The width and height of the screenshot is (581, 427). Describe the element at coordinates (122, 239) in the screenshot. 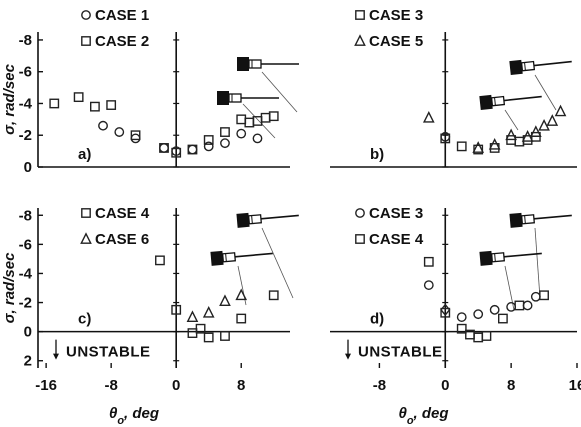

I see `legend-label: CASE 6` at that location.